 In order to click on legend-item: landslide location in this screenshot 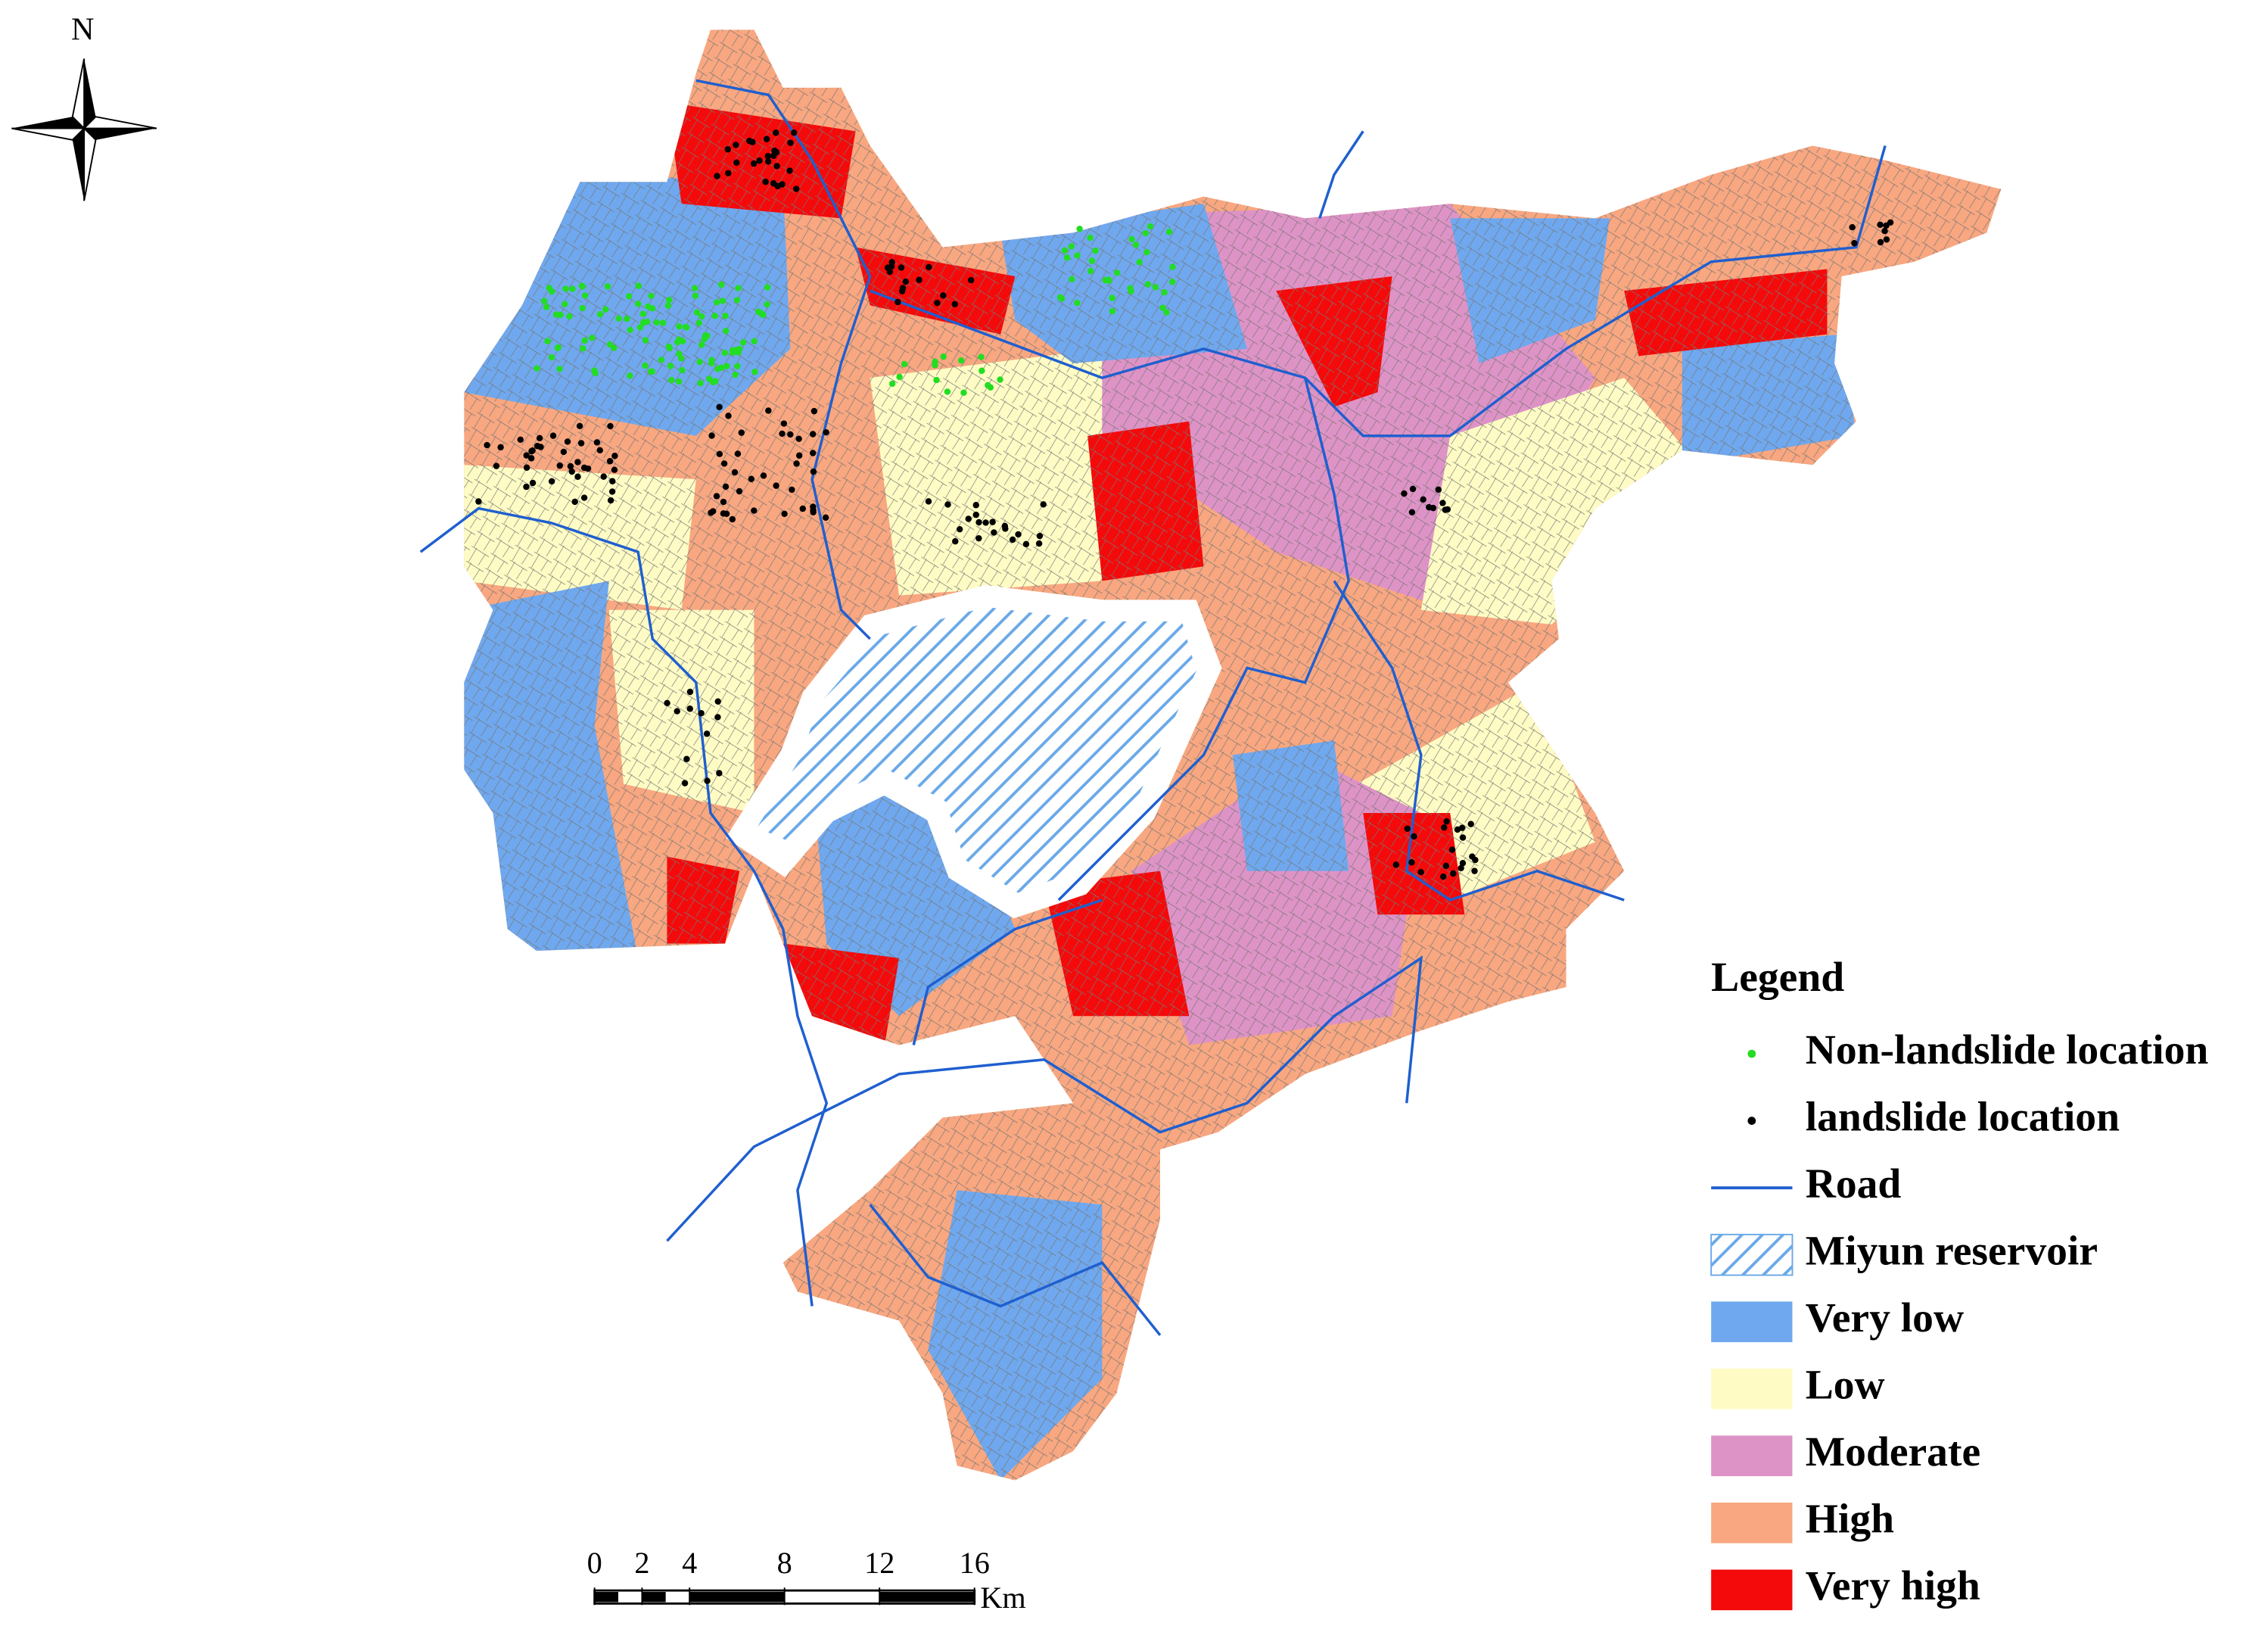, I will do `click(1933, 1116)`.